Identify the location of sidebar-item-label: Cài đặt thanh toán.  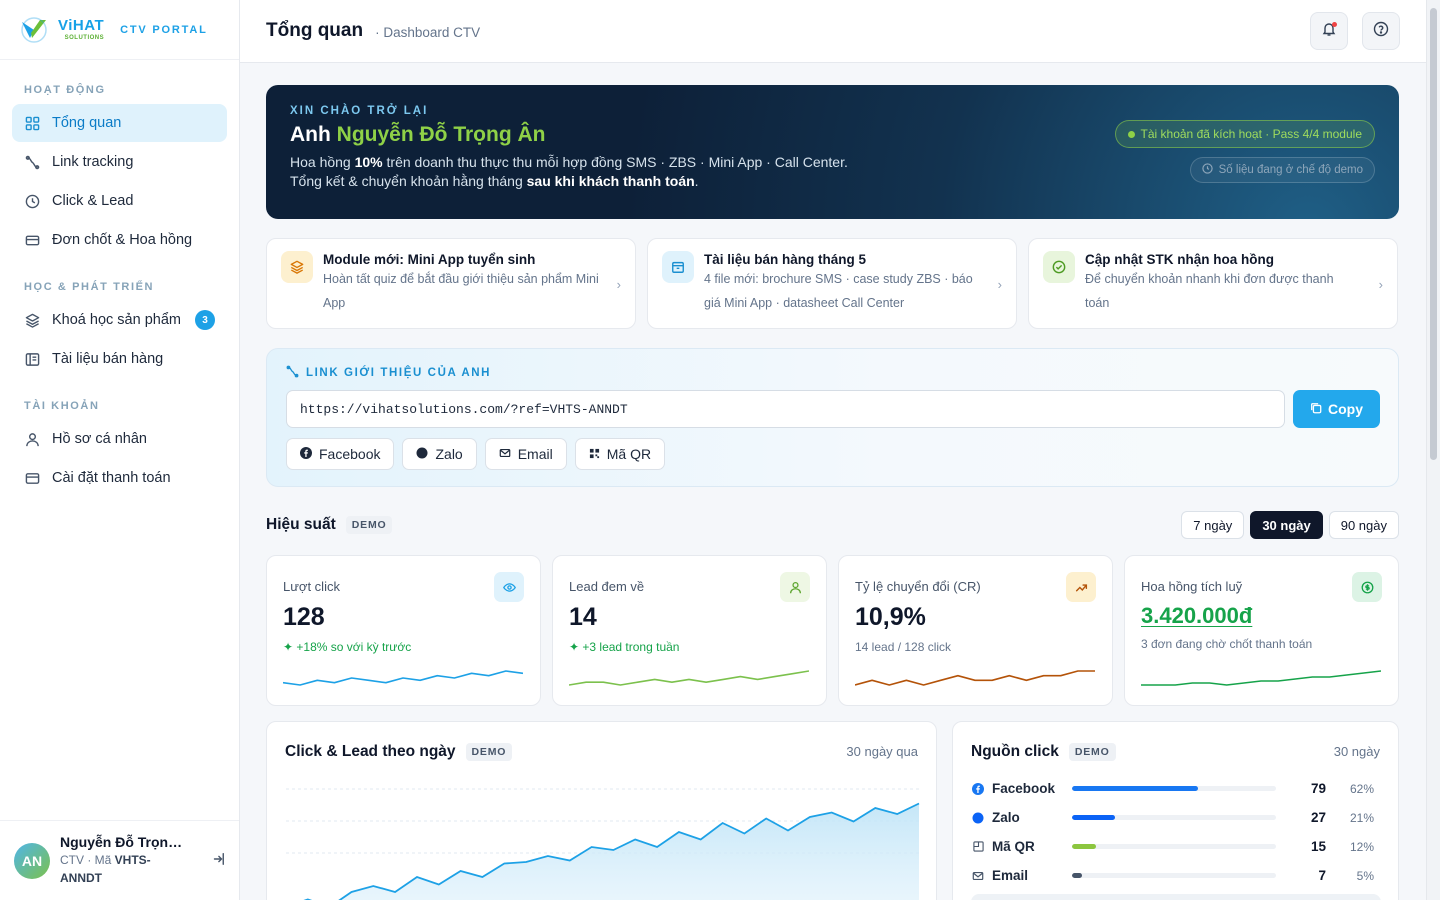
(111, 478).